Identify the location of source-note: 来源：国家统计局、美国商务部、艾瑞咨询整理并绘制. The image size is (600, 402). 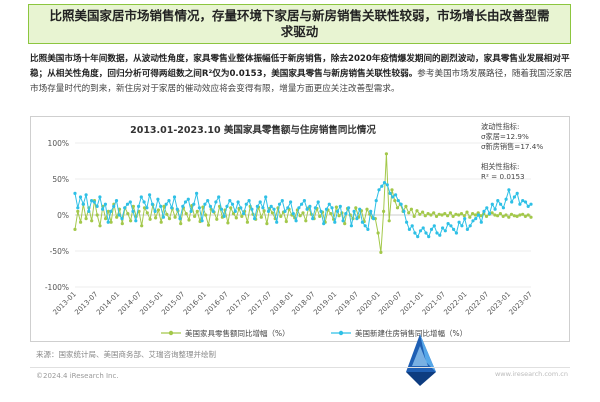
(126, 354).